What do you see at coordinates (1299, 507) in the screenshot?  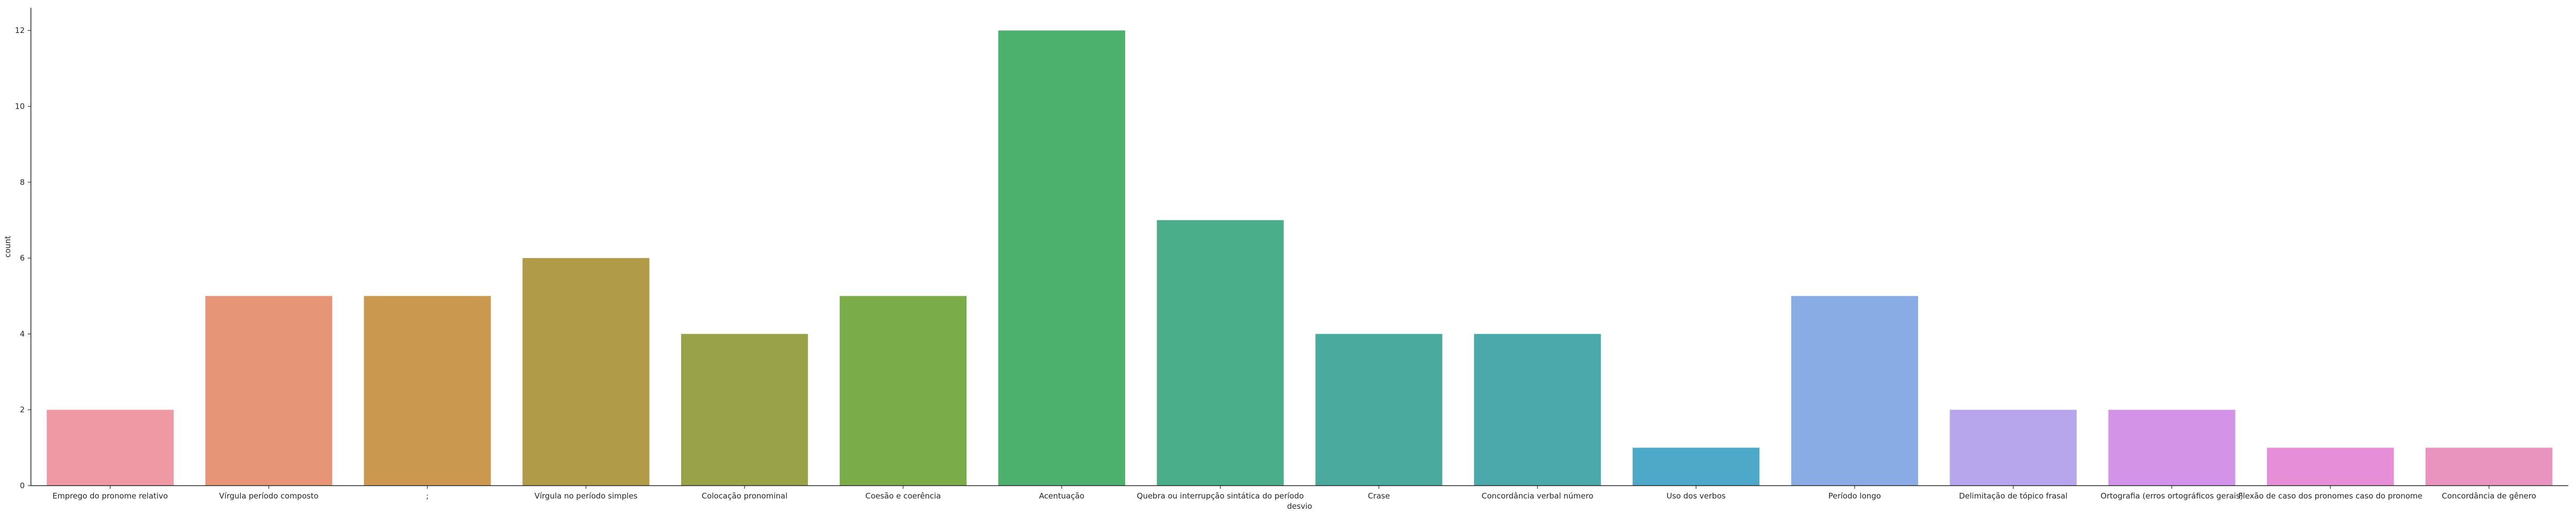 I see `x-axis-title: desvio` at bounding box center [1299, 507].